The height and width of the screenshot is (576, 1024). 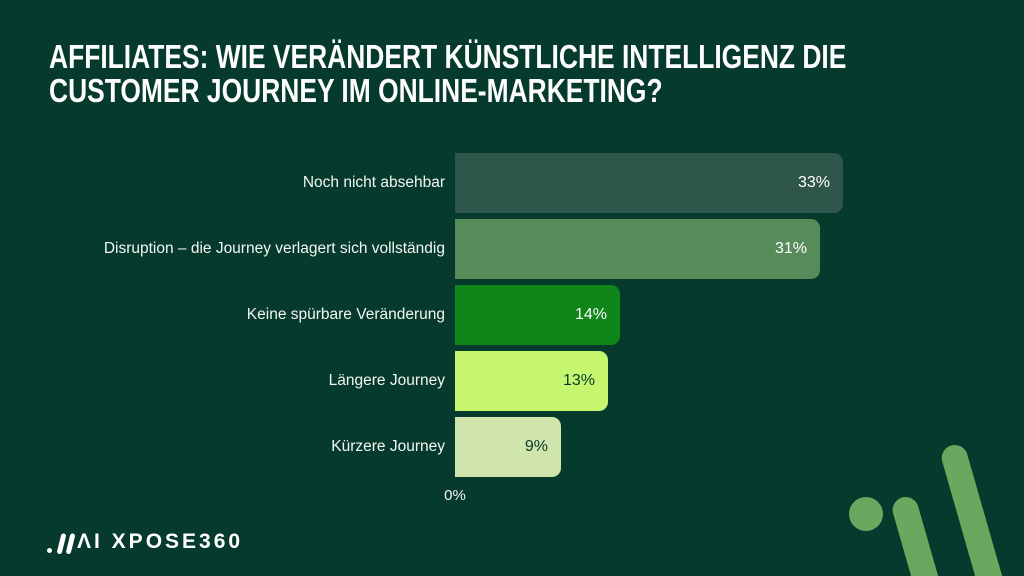 I want to click on value-label: 13%, so click(x=578, y=380).